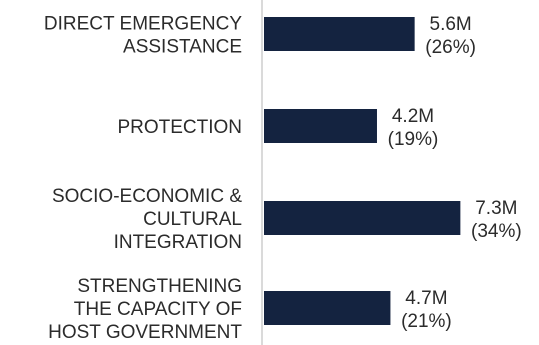  What do you see at coordinates (426, 321) in the screenshot?
I see `value-percent: (21%)` at bounding box center [426, 321].